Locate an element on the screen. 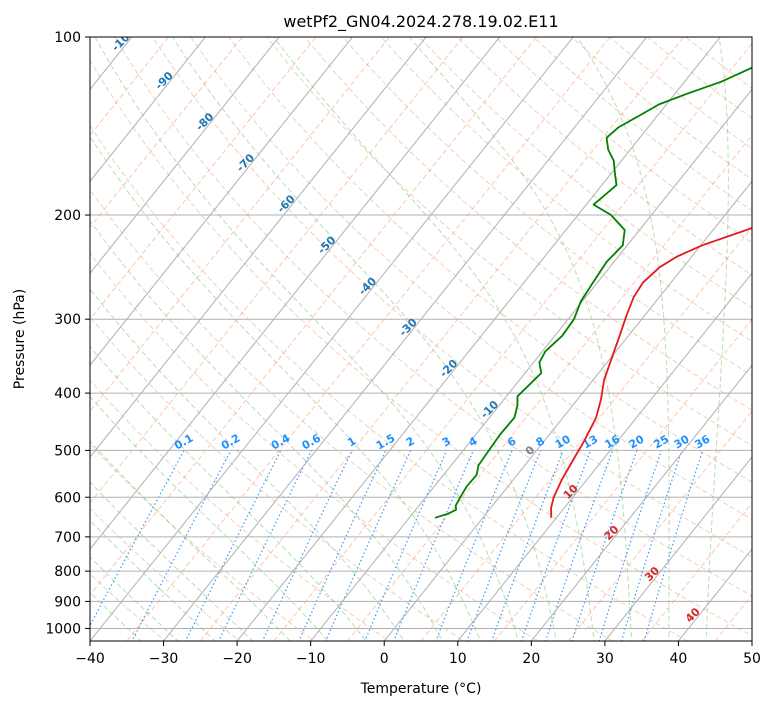 This screenshot has height=708, width=775. x-tick-label: 30 is located at coordinates (605, 659).